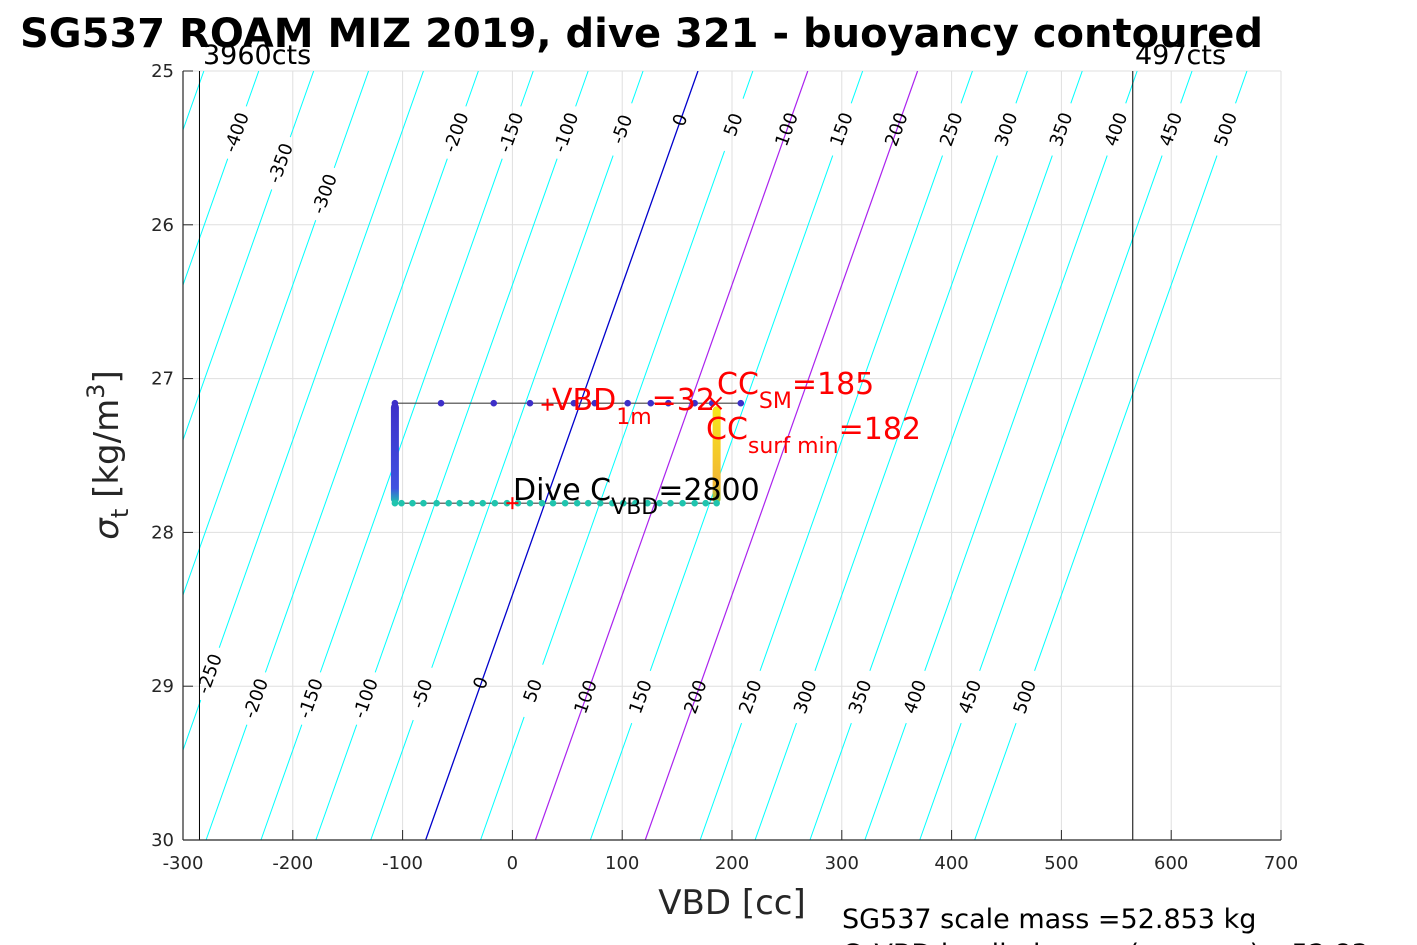  What do you see at coordinates (162, 71) in the screenshot?
I see `y-tick-label: 25` at bounding box center [162, 71].